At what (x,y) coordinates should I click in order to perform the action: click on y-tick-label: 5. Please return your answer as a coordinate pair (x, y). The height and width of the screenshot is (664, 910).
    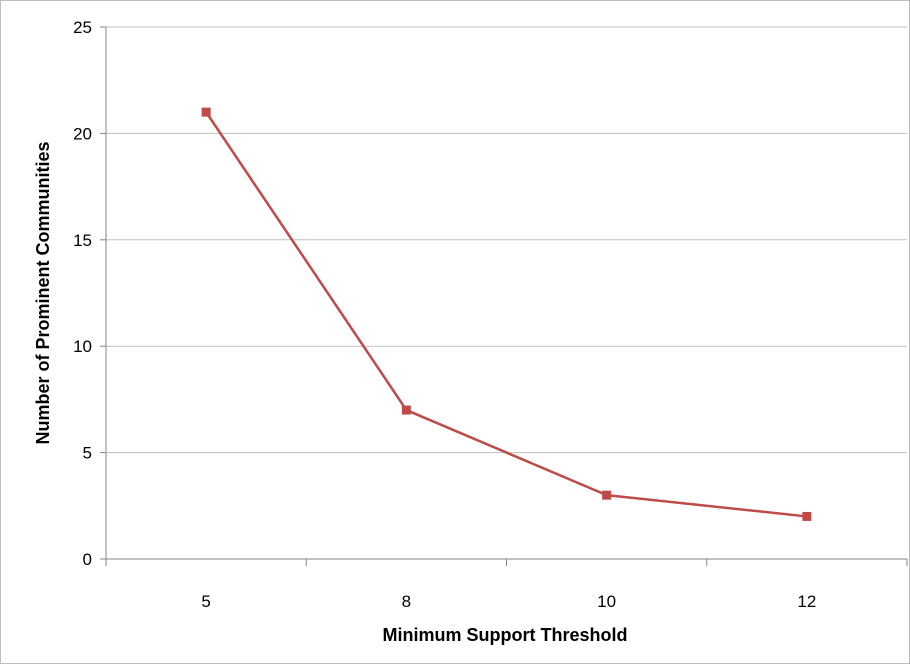
    Looking at the image, I should click on (87, 453).